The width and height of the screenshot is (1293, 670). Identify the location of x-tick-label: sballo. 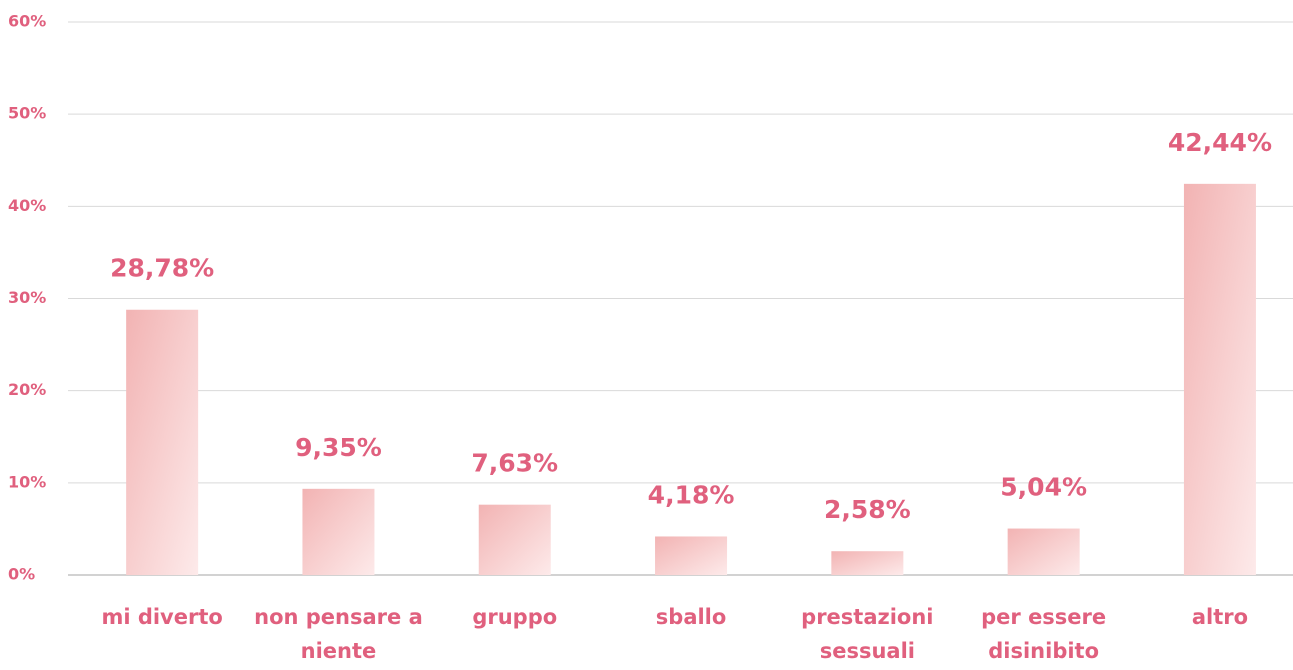
(691, 617).